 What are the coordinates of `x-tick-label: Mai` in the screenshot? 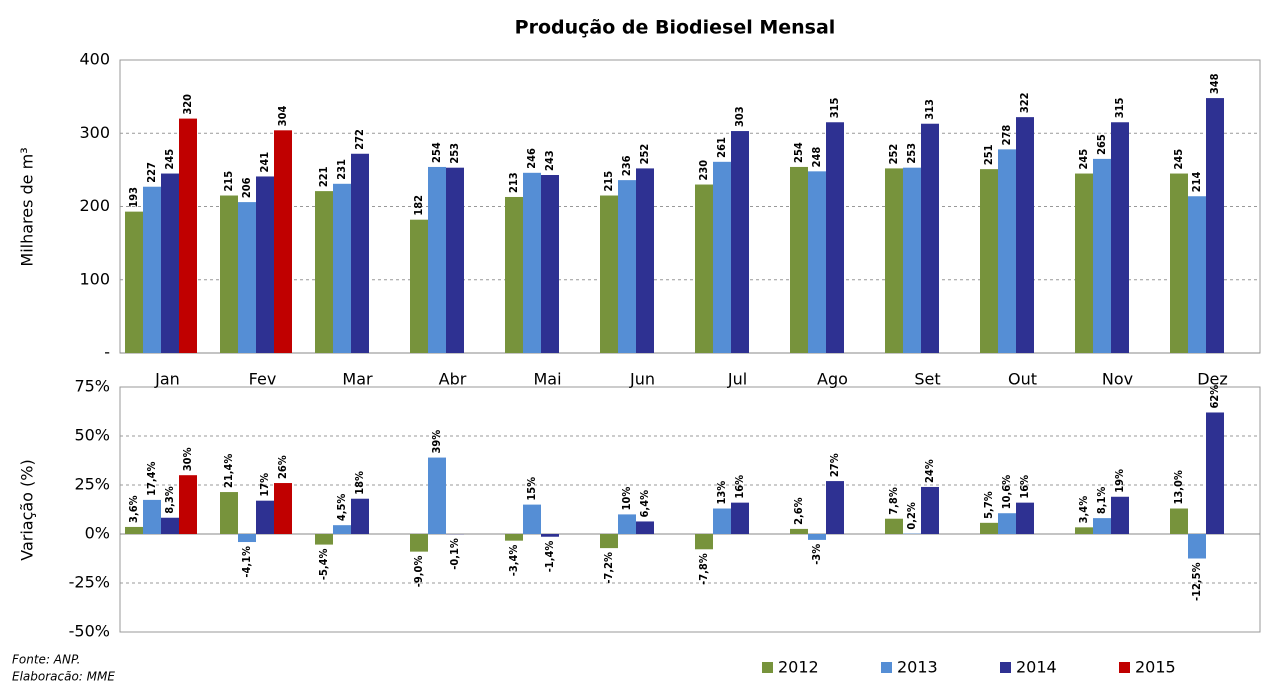 It's located at (547, 379).